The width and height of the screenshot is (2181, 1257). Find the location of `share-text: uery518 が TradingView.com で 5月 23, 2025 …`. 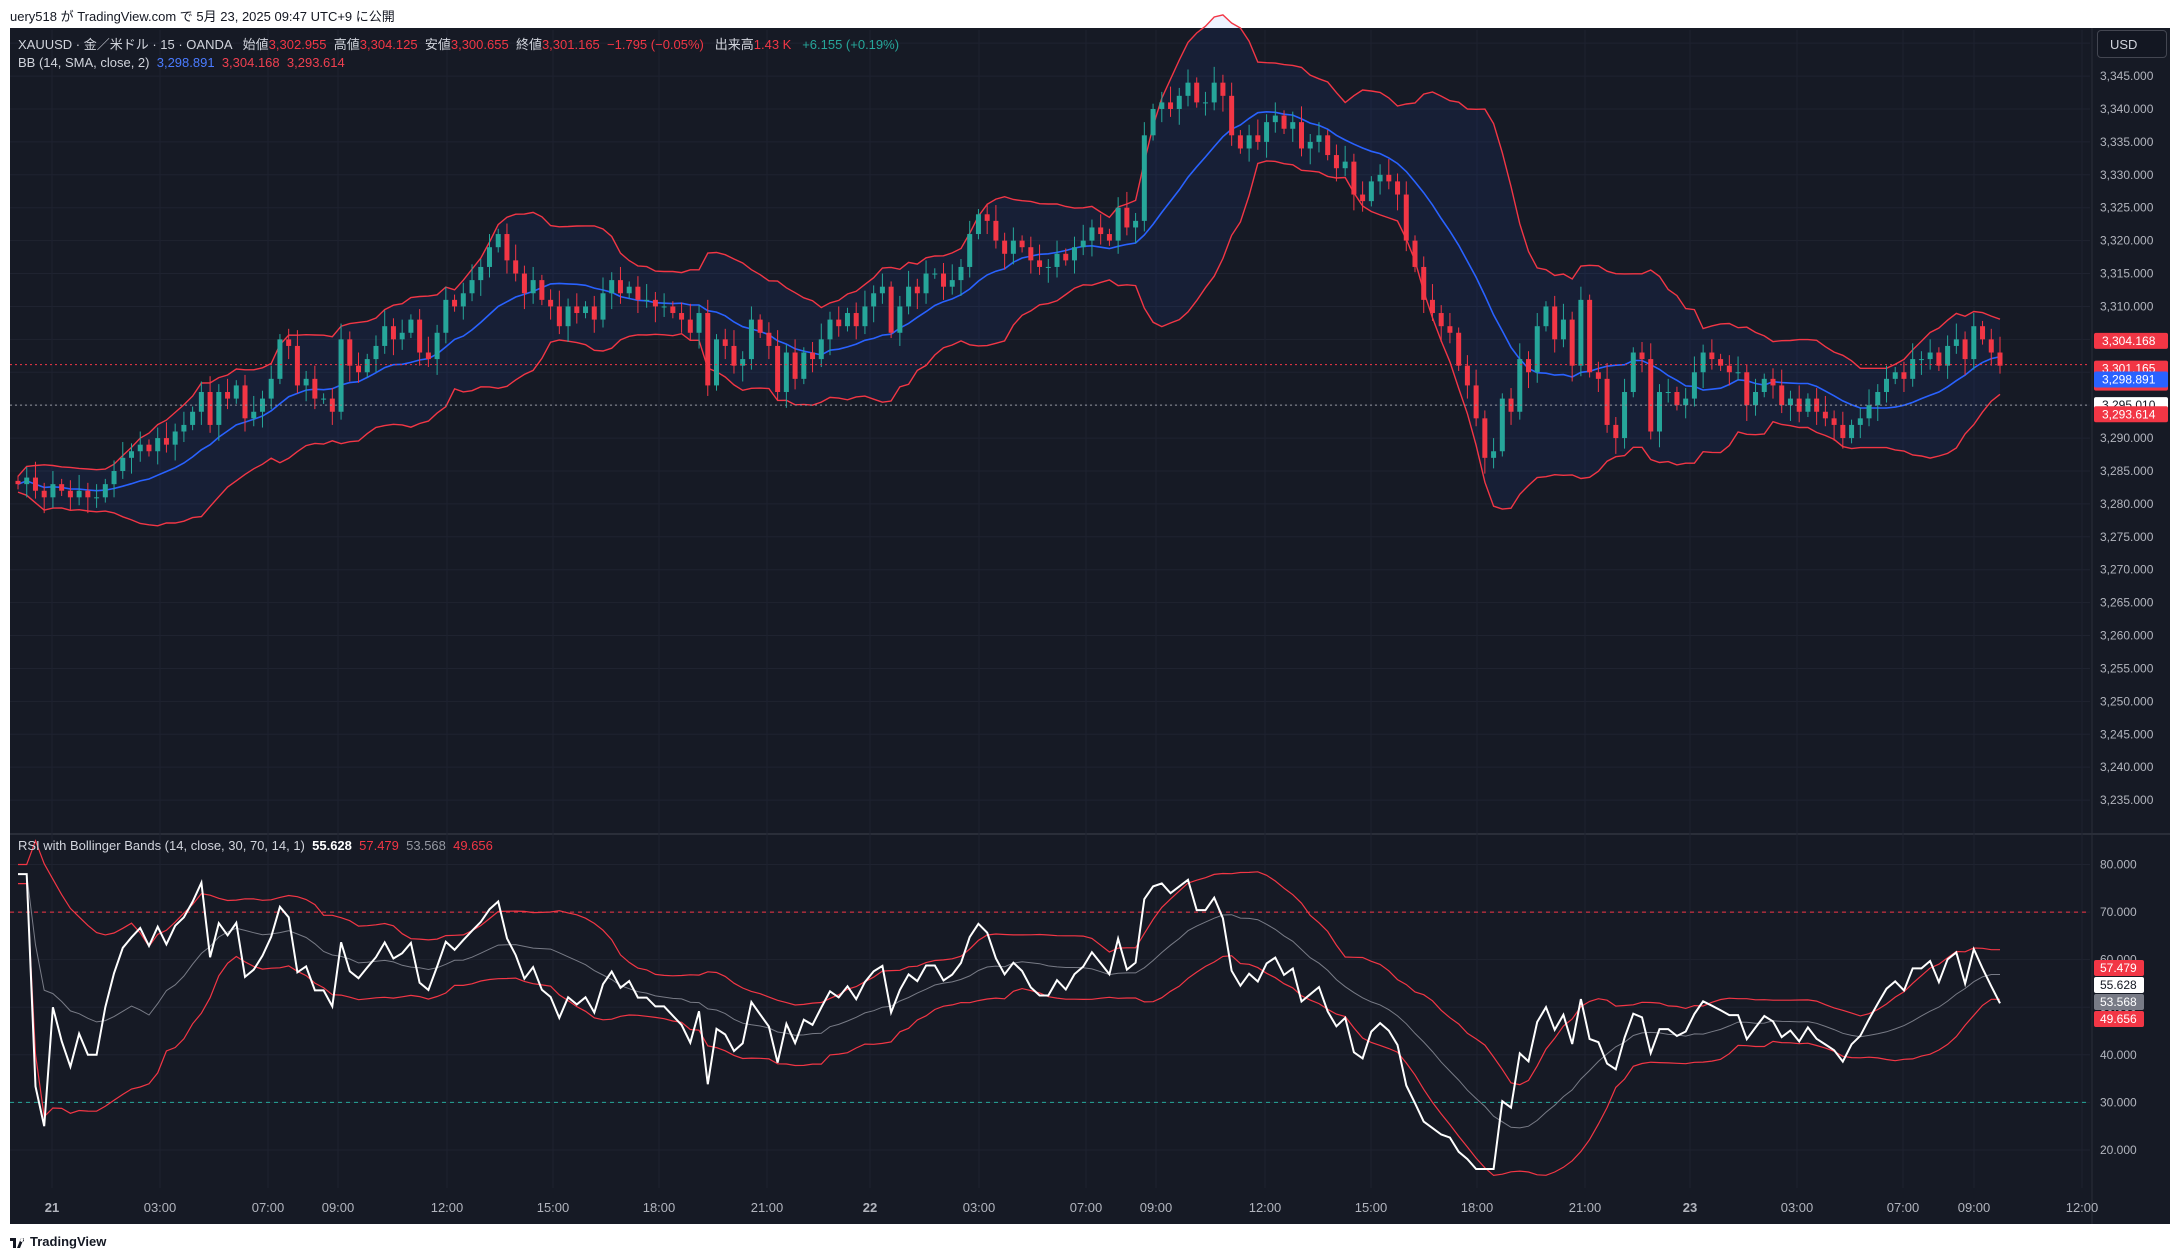

share-text: uery518 が TradingView.com で 5月 23, 2025 … is located at coordinates (202, 16).